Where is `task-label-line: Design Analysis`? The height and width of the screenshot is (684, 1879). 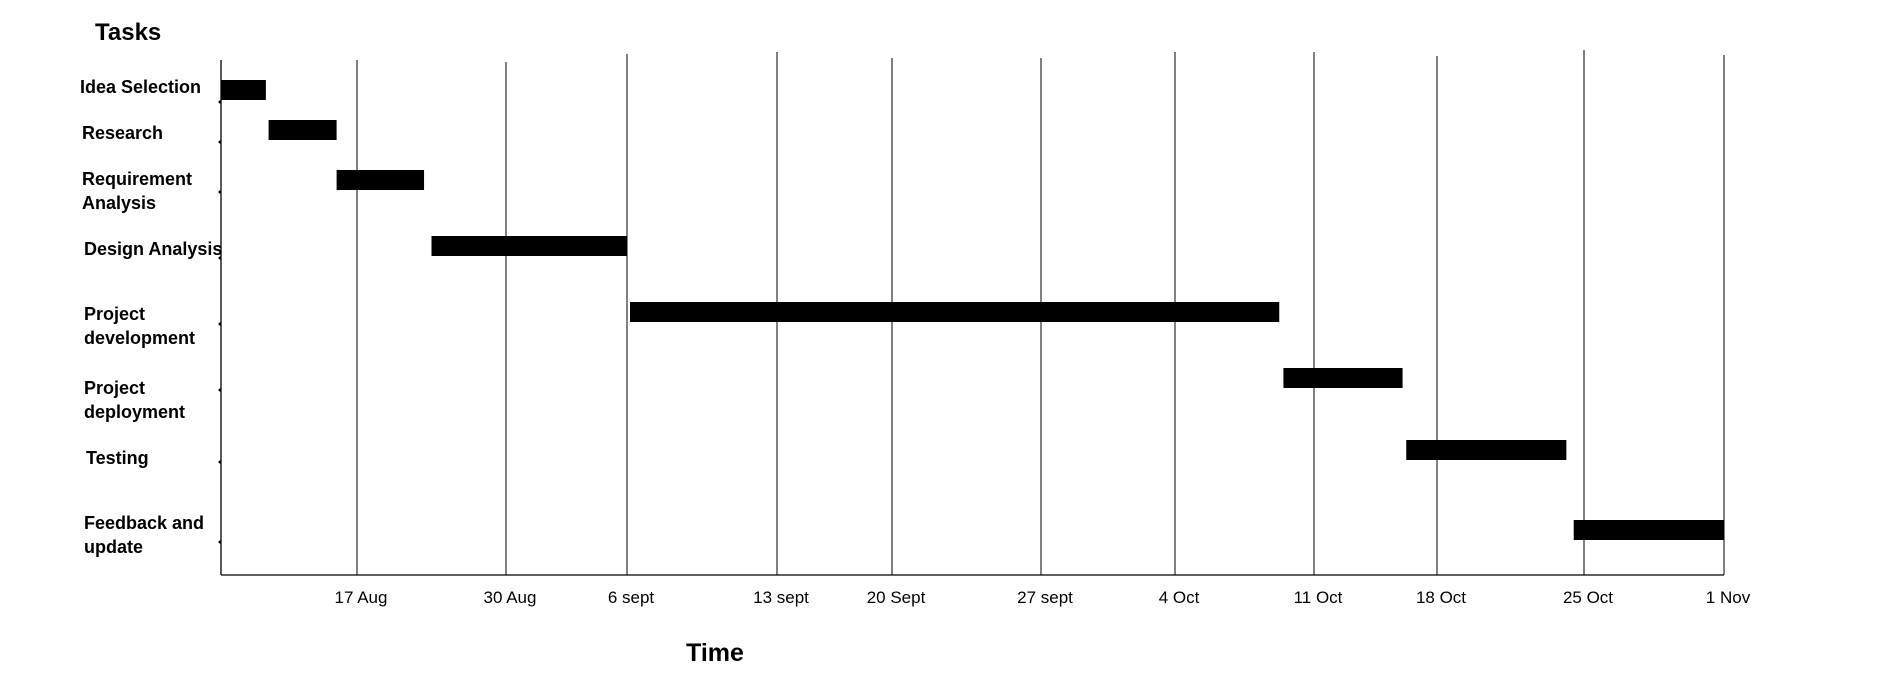
task-label-line: Design Analysis is located at coordinates (153, 249).